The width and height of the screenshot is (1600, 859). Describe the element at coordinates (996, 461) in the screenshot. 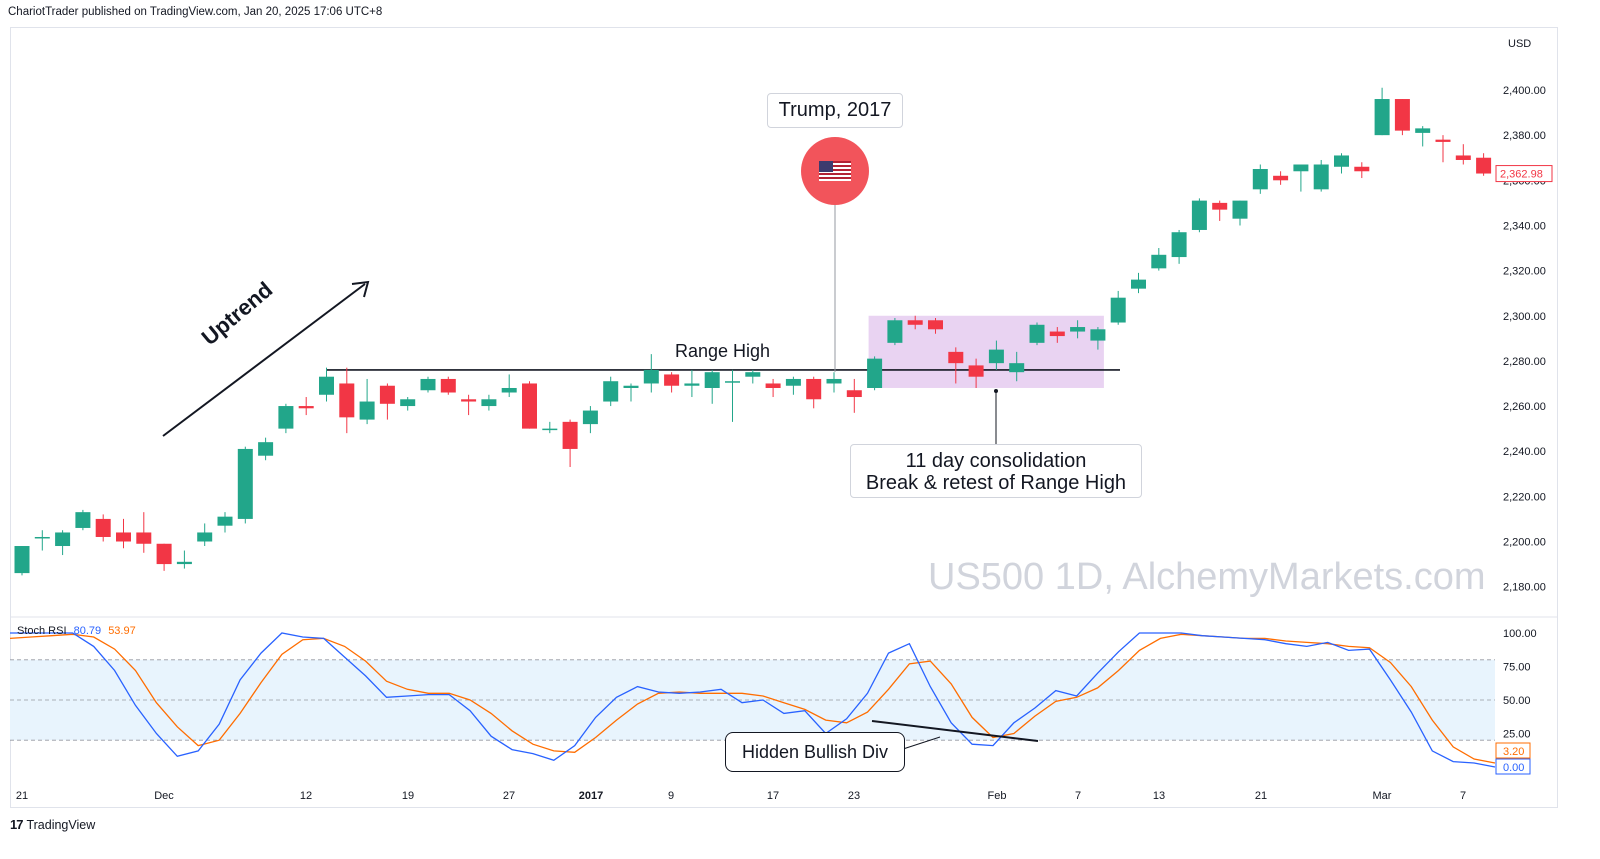

I see `consolidation-line-1: 11 day consolidation` at that location.